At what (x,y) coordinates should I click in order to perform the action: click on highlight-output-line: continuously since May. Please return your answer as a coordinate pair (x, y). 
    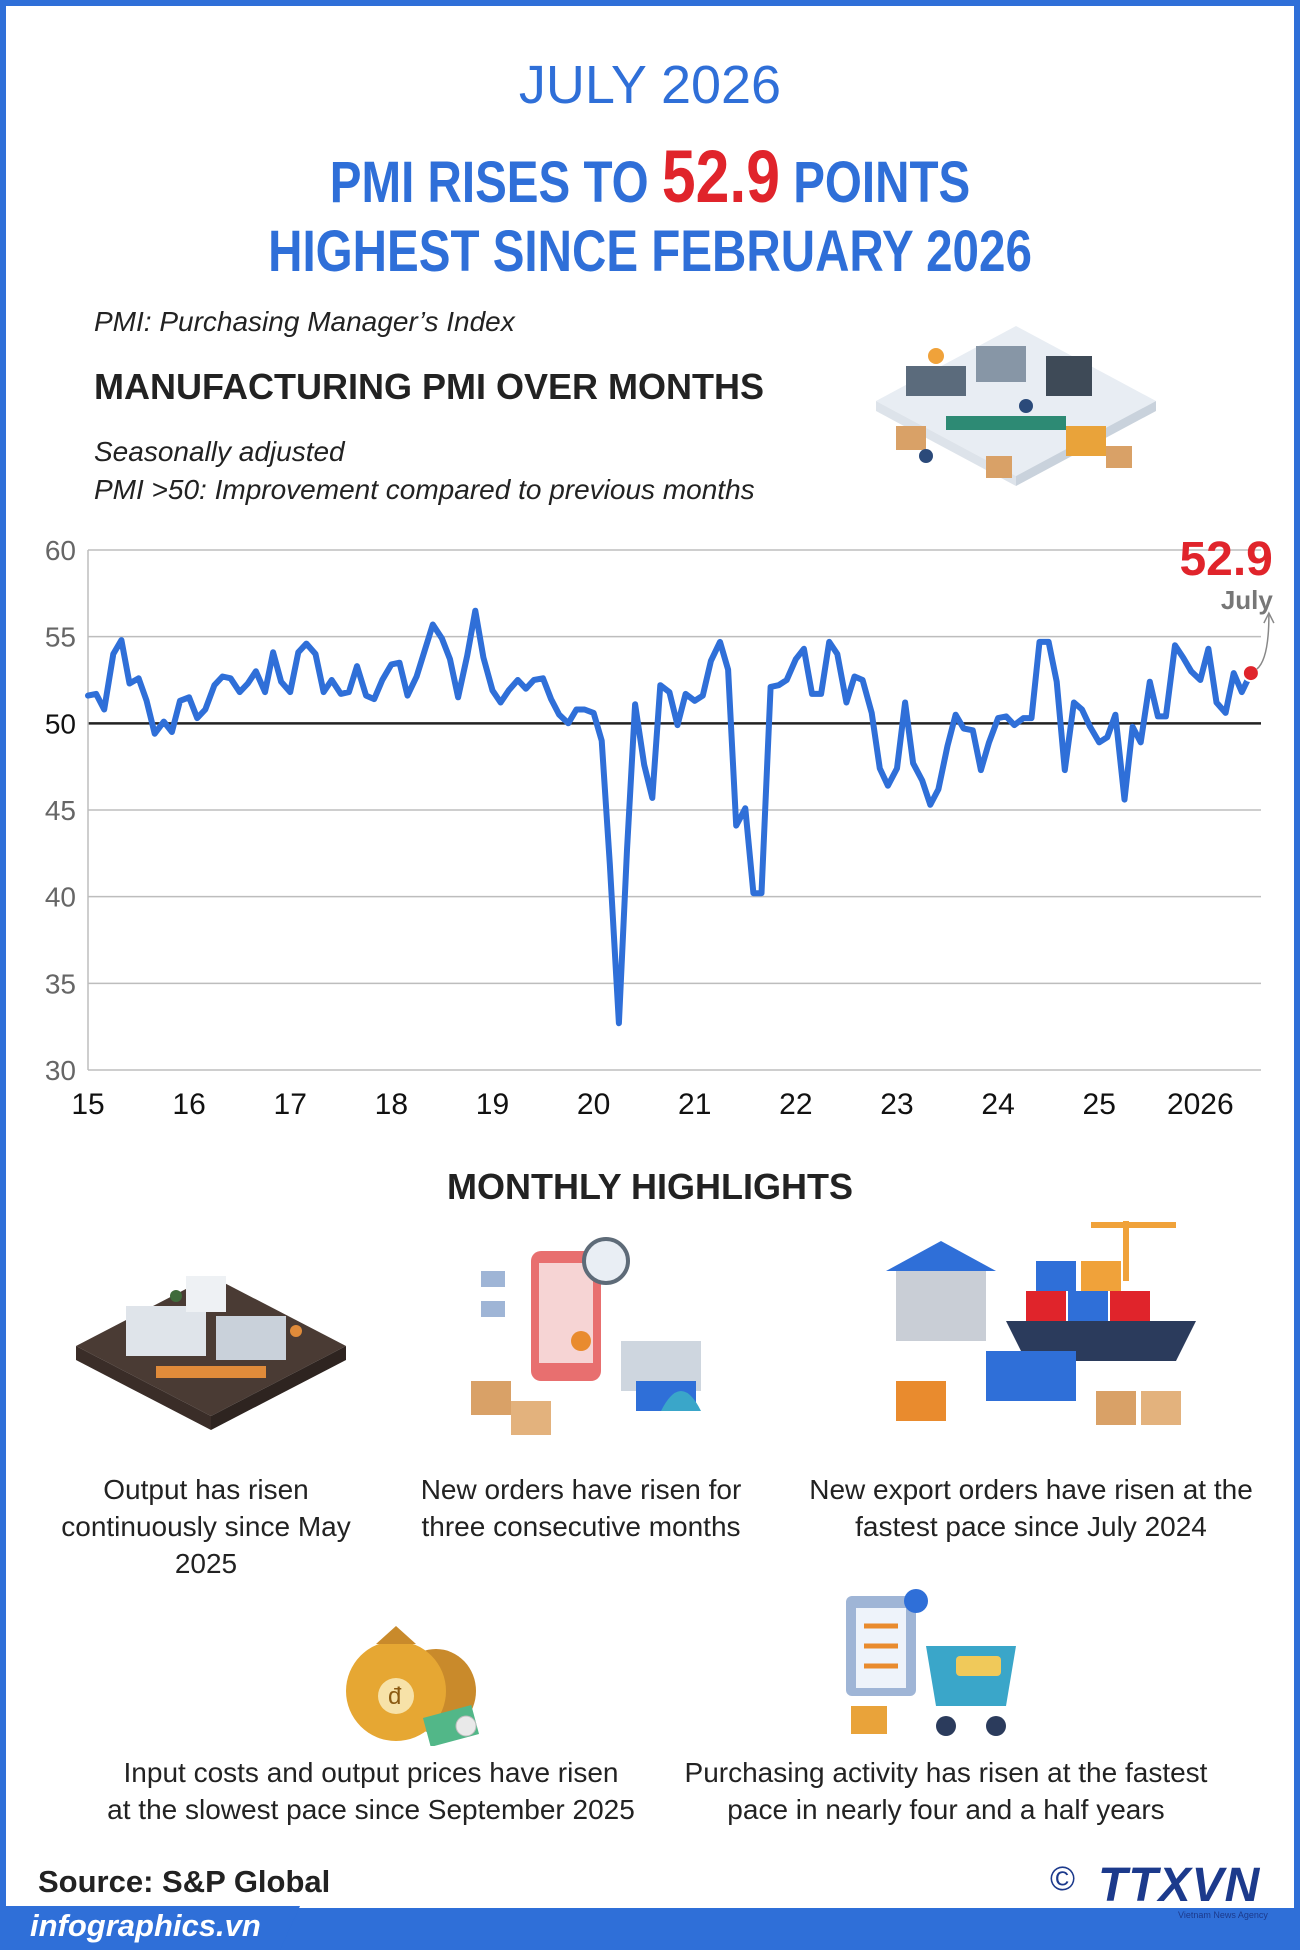
    Looking at the image, I should click on (206, 1526).